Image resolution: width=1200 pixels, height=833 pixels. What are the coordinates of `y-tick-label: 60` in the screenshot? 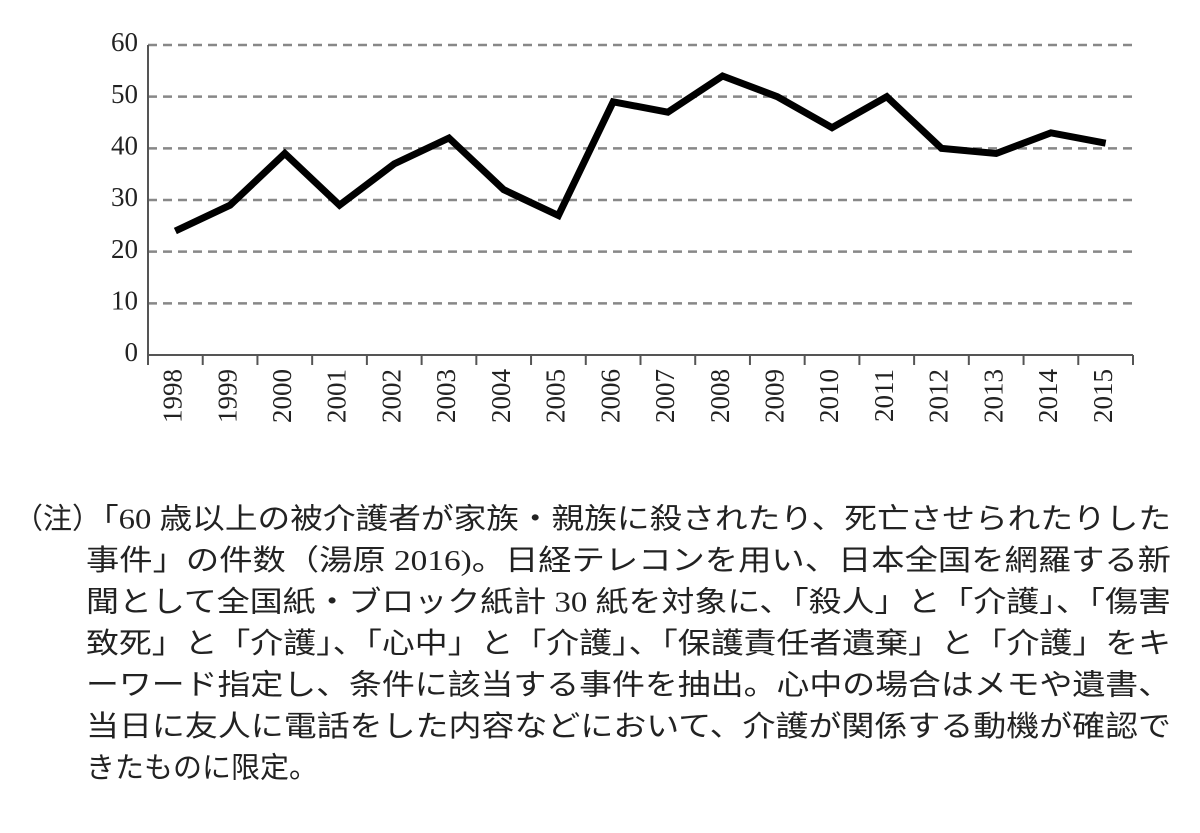 It's located at (124, 42).